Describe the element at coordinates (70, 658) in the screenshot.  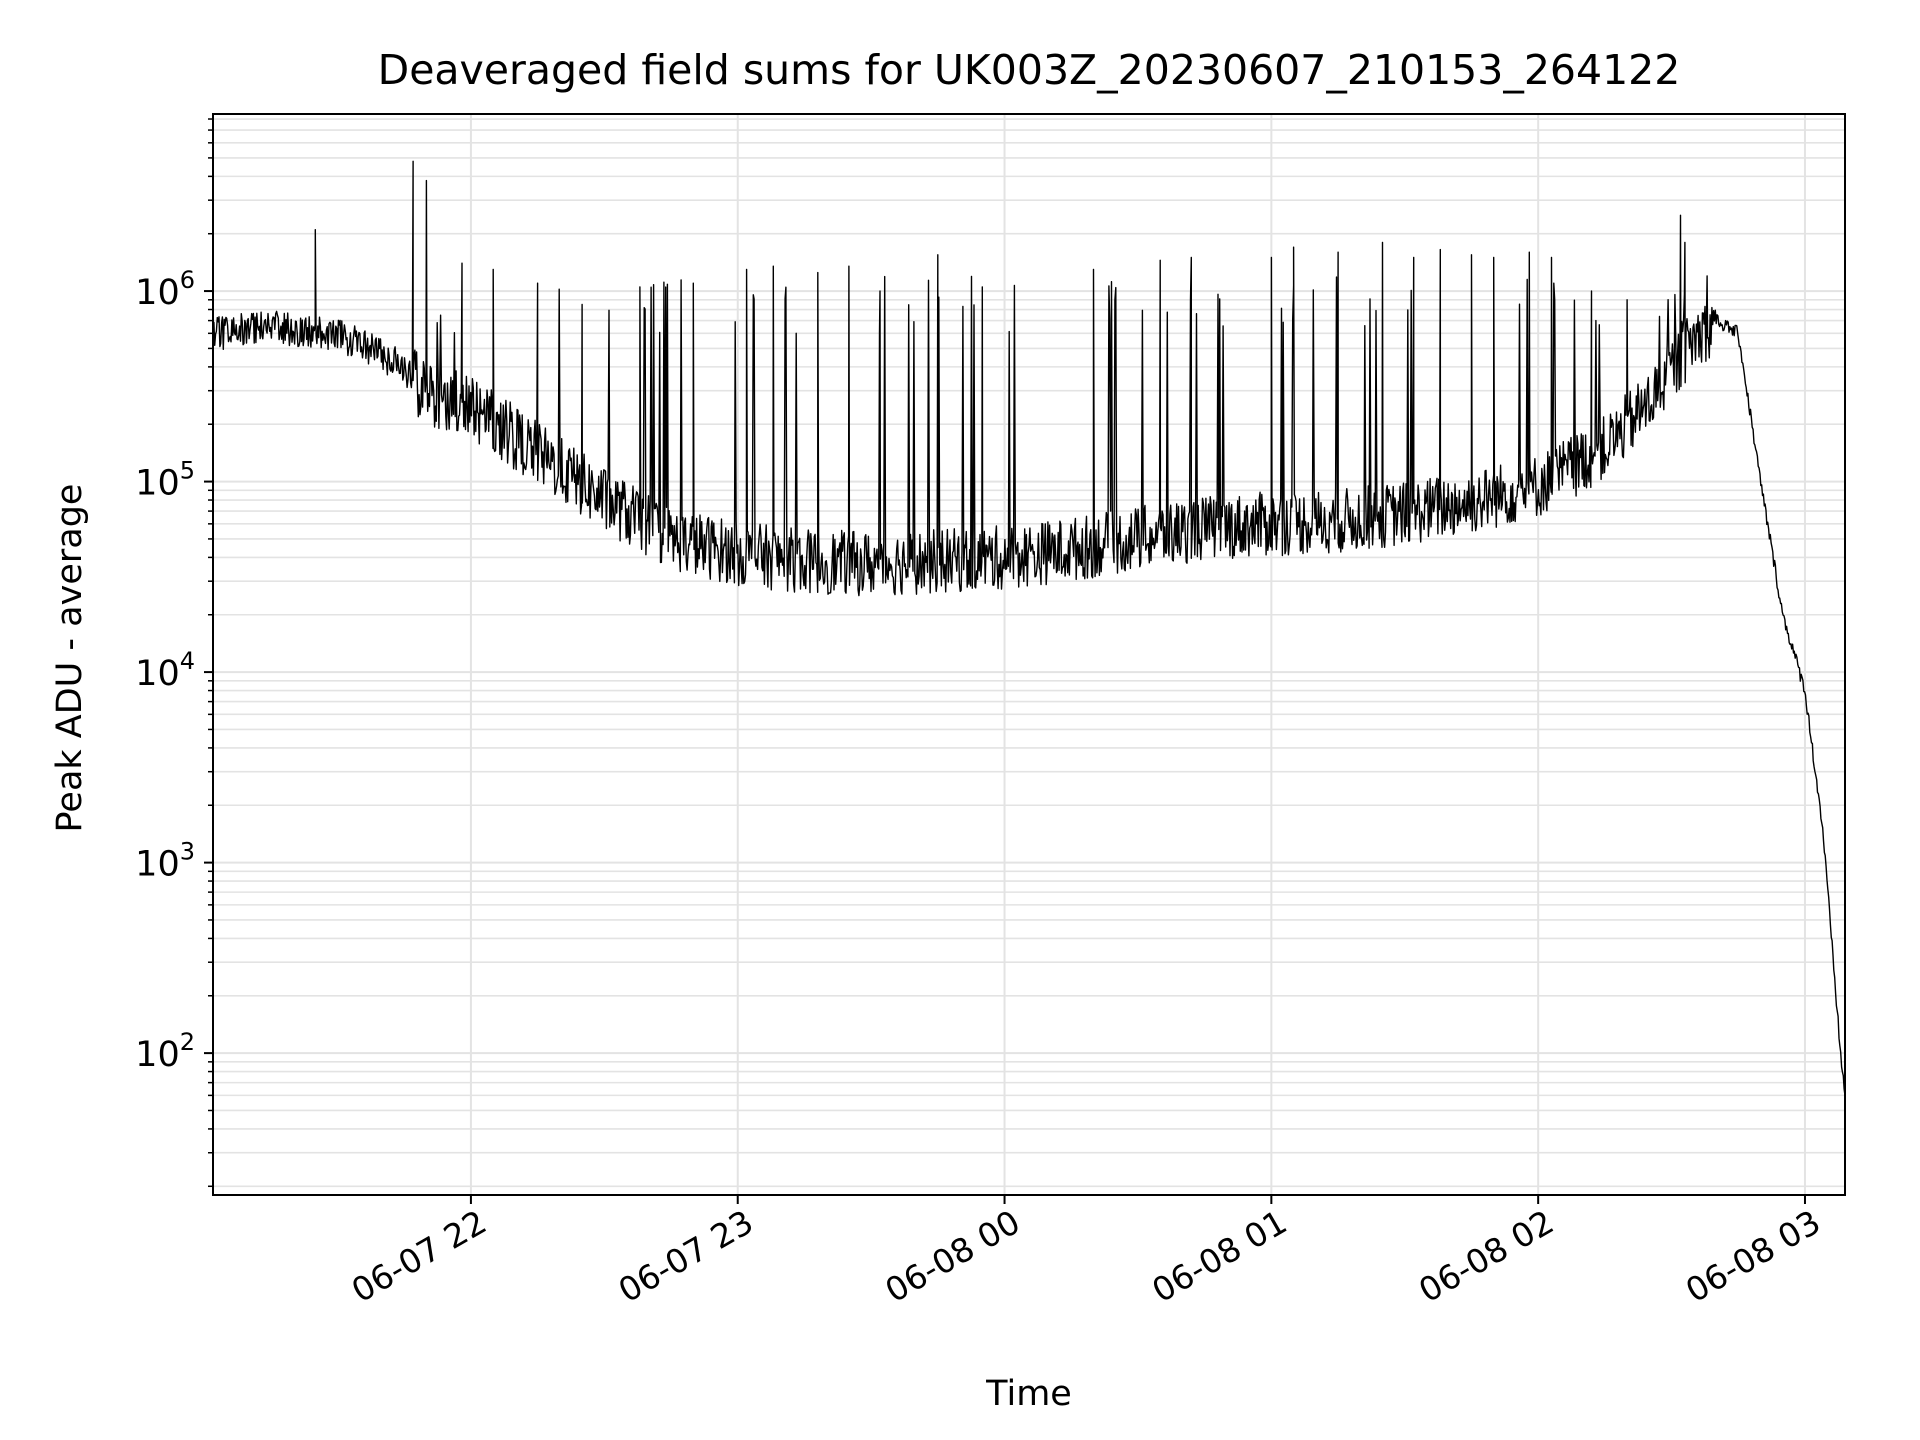
I see `y-axis-label: Peak ADU - average` at that location.